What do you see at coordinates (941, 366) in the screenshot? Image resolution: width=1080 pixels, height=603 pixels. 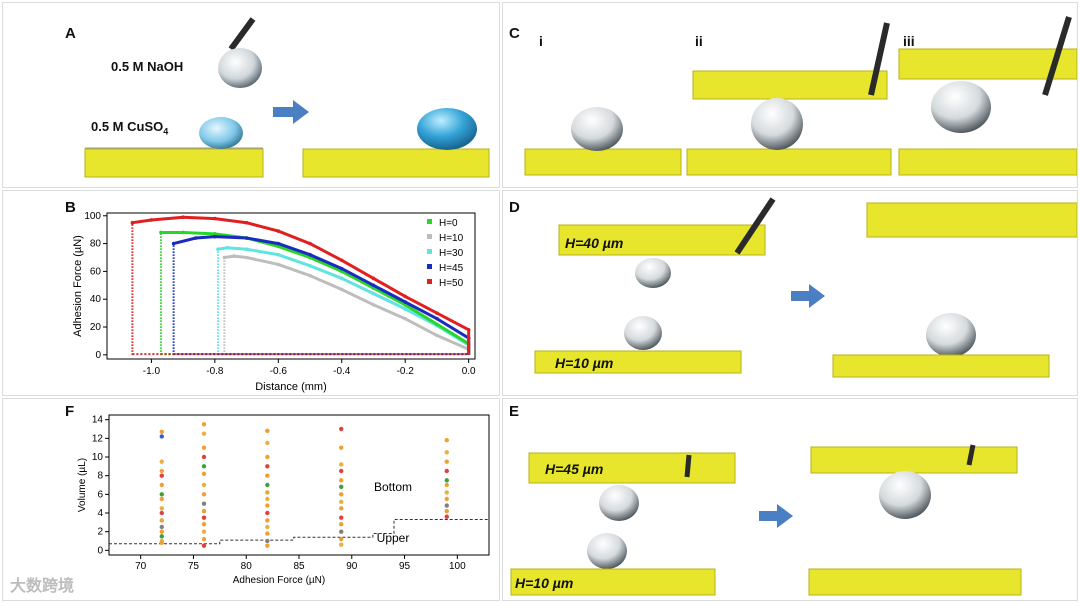 I see `d-right-bottom-substrate` at bounding box center [941, 366].